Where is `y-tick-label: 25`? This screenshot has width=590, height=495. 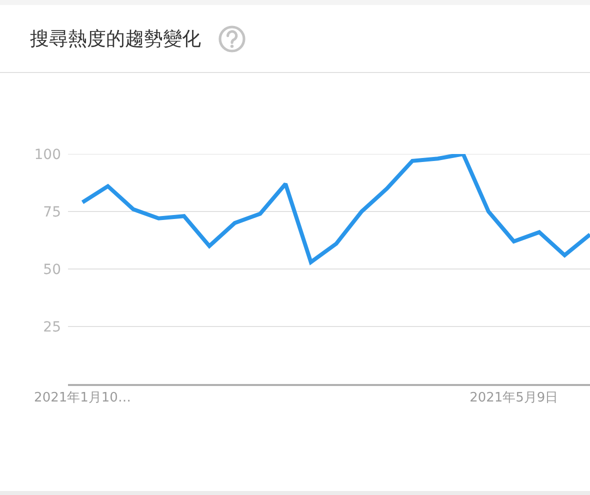 y-tick-label: 25 is located at coordinates (52, 327).